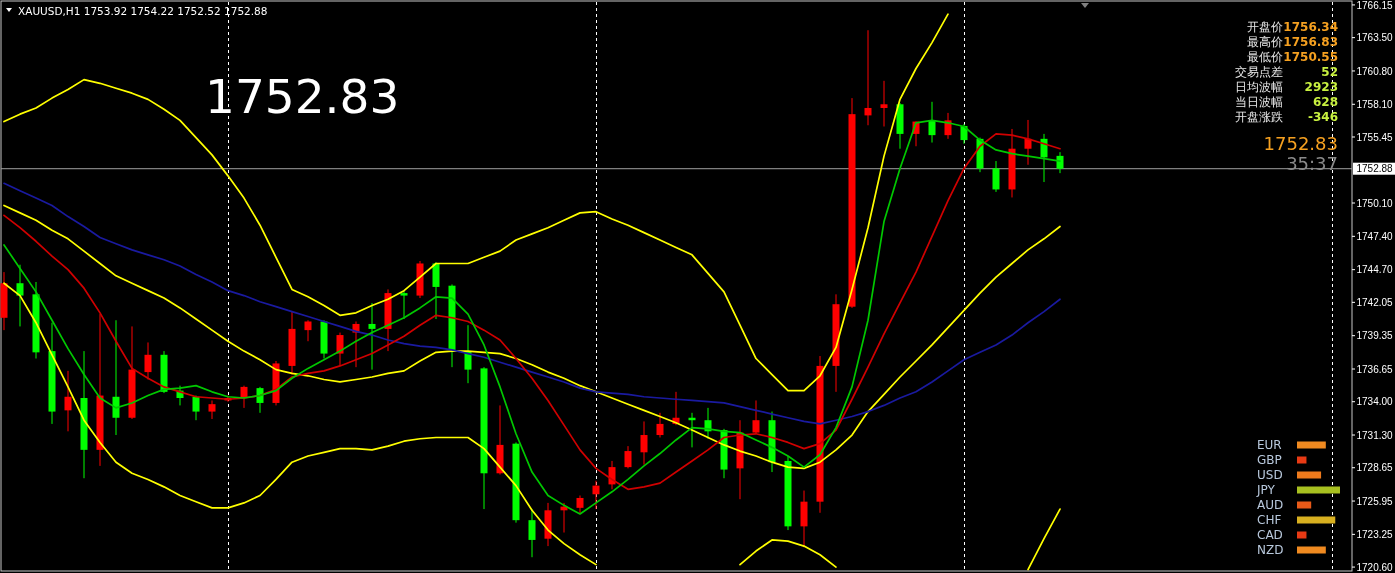 The image size is (1395, 573). Describe the element at coordinates (1374, 104) in the screenshot. I see `ytick: 1758.10` at that location.